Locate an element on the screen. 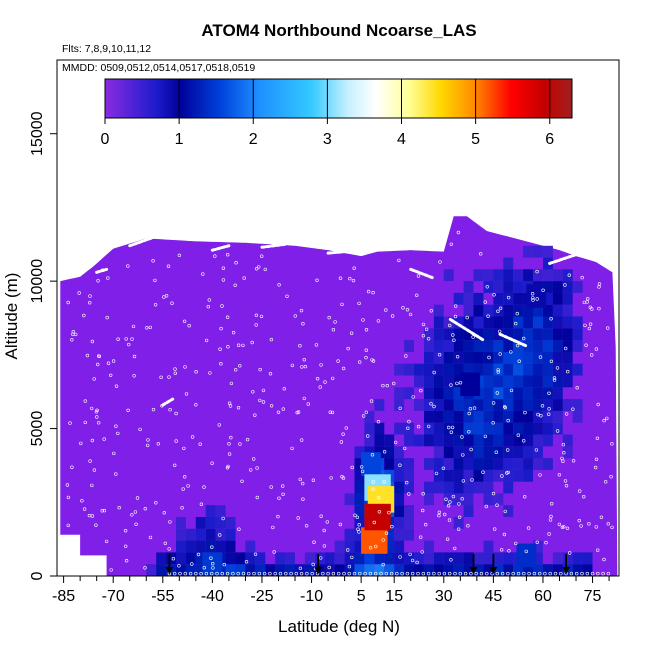  flight-track is located at coordinates (422, 273).